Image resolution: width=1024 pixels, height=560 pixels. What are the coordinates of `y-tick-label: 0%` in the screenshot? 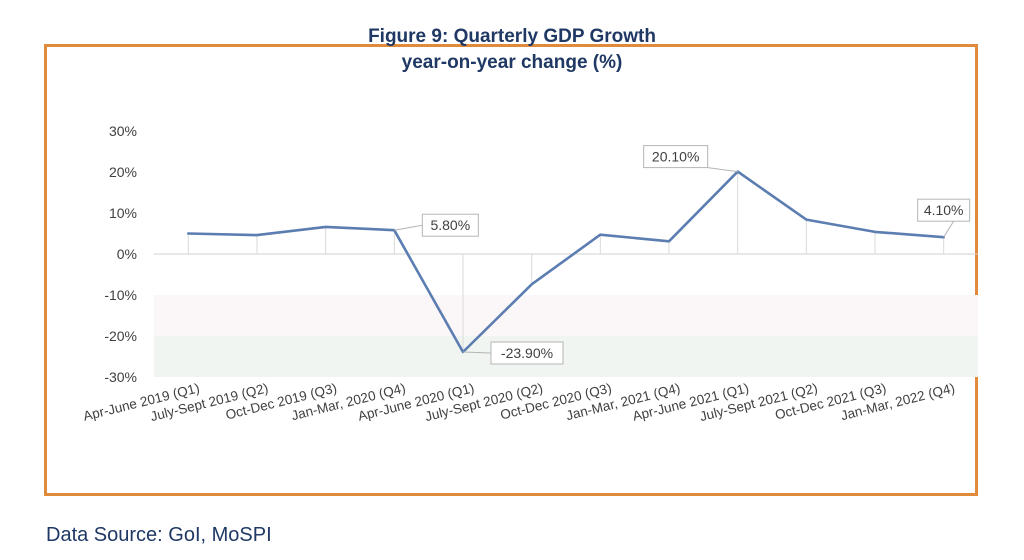 It's located at (127, 254).